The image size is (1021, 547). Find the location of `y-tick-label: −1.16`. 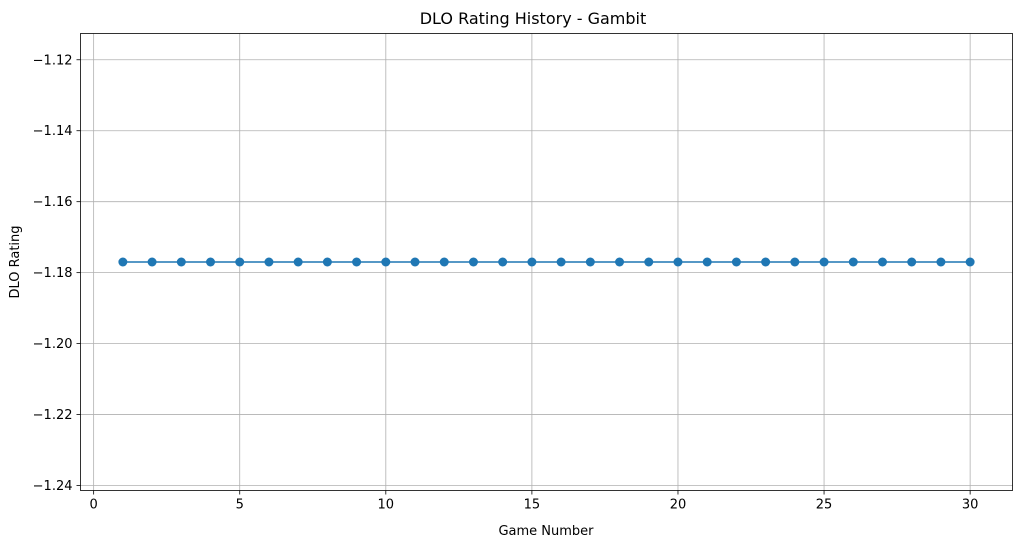

y-tick-label: −1.16 is located at coordinates (53, 202).